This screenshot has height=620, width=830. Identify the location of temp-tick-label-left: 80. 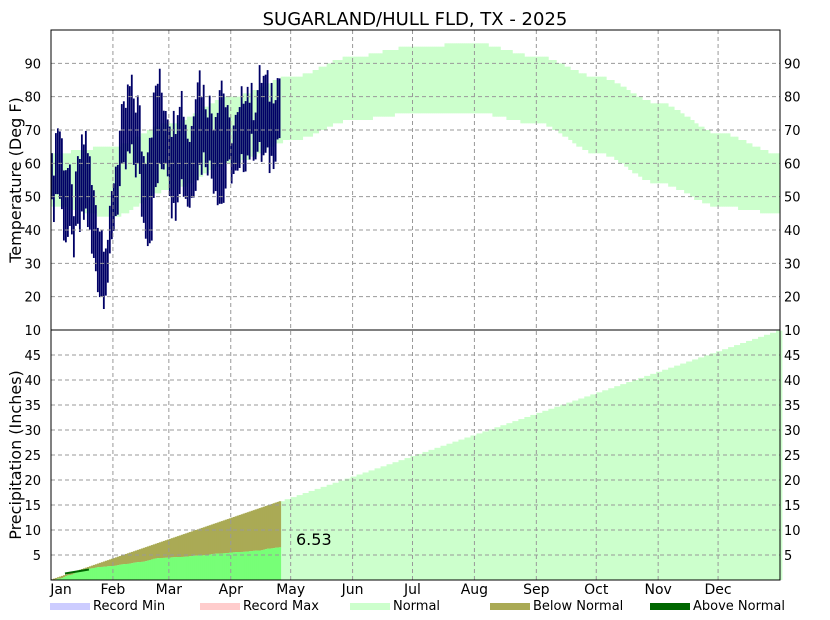
(32, 98).